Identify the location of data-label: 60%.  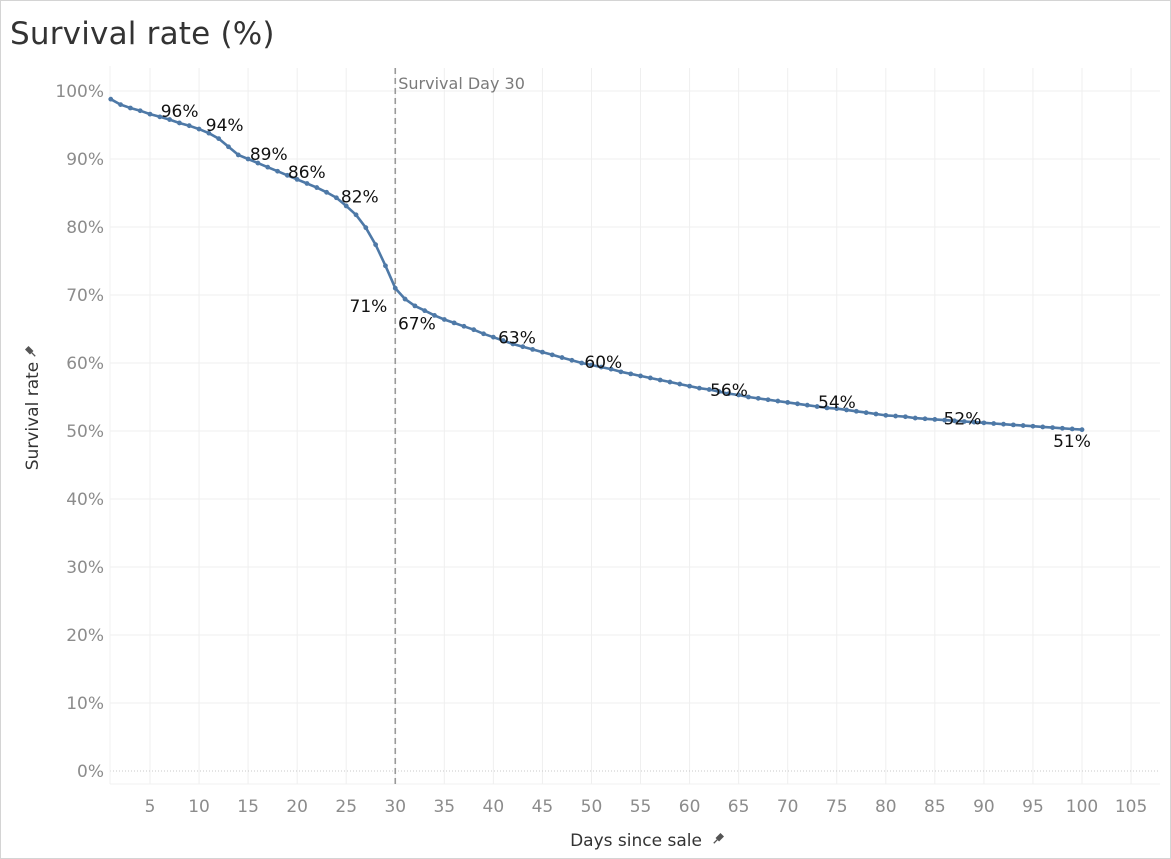
(603, 363).